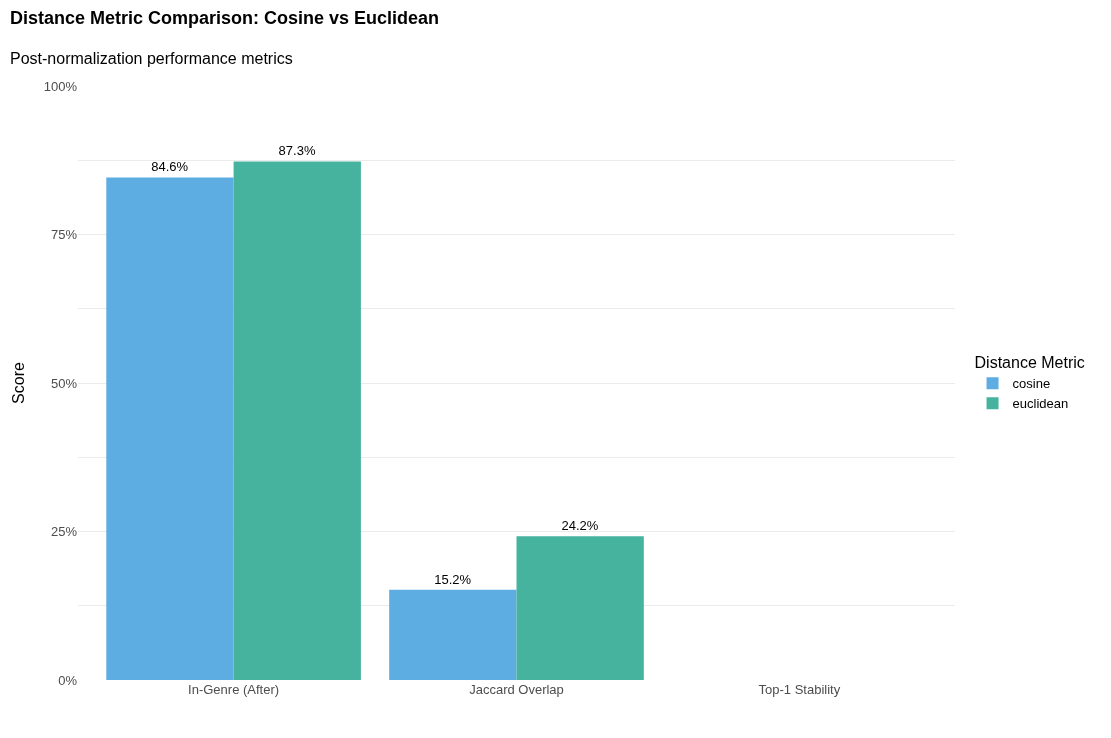 Image resolution: width=1111 pixels, height=738 pixels. What do you see at coordinates (64, 532) in the screenshot?
I see `y-tick-label: 25%` at bounding box center [64, 532].